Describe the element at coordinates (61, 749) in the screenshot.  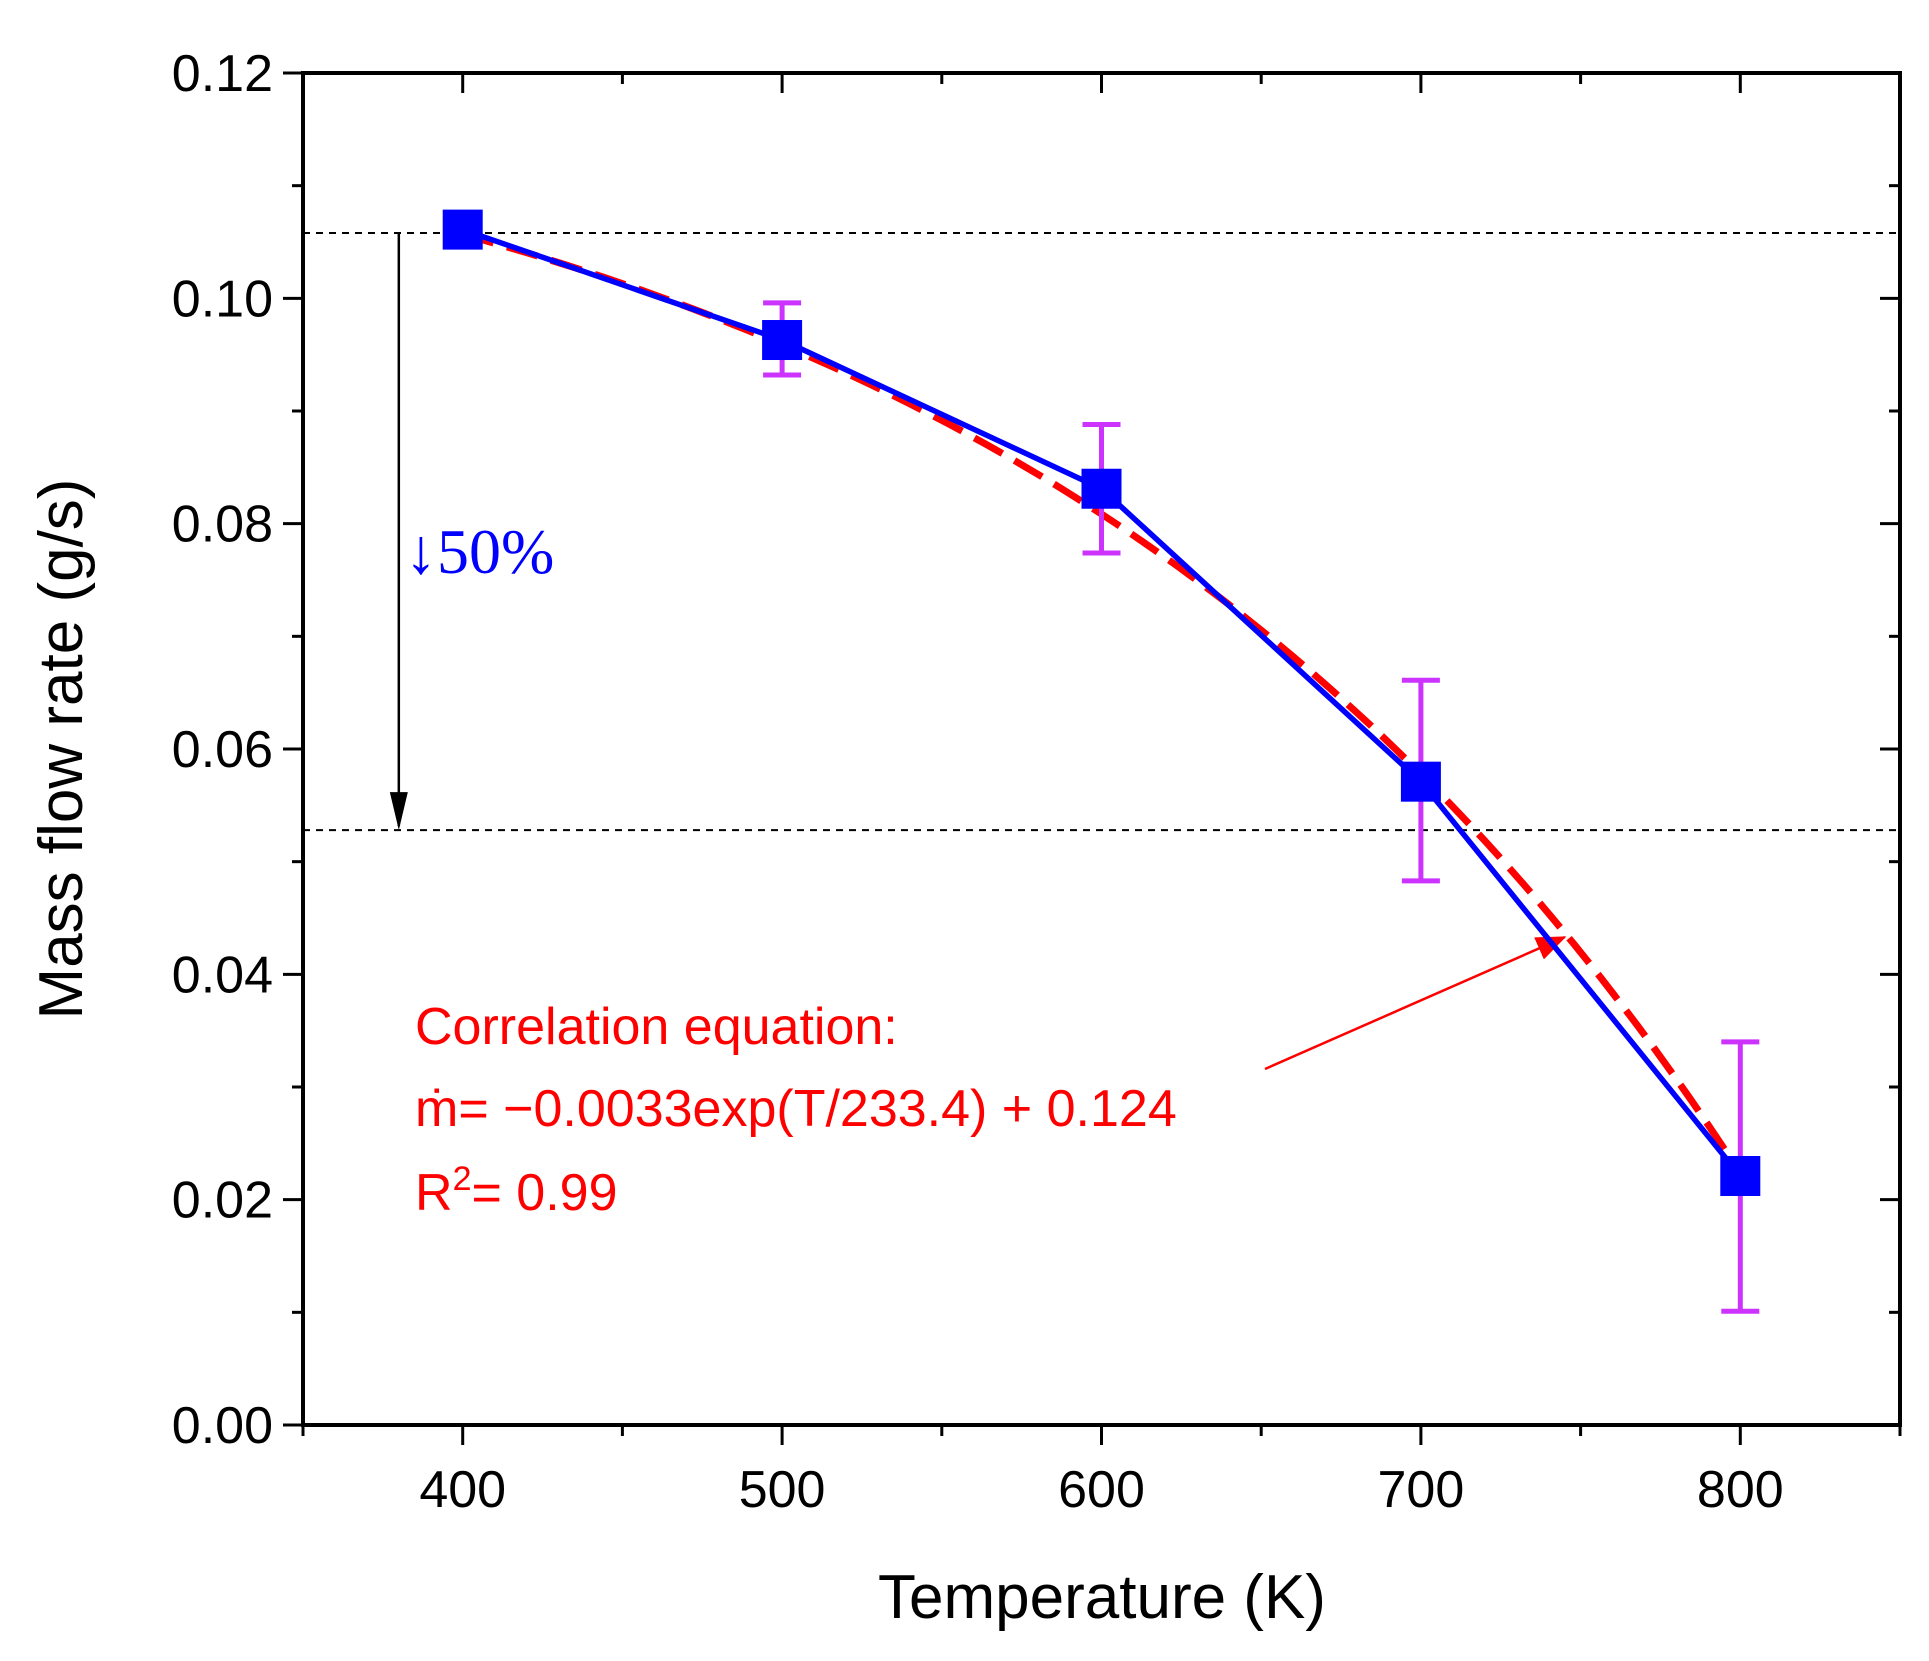
I see `y-axis-title: Mass flow rate (g/s)` at that location.